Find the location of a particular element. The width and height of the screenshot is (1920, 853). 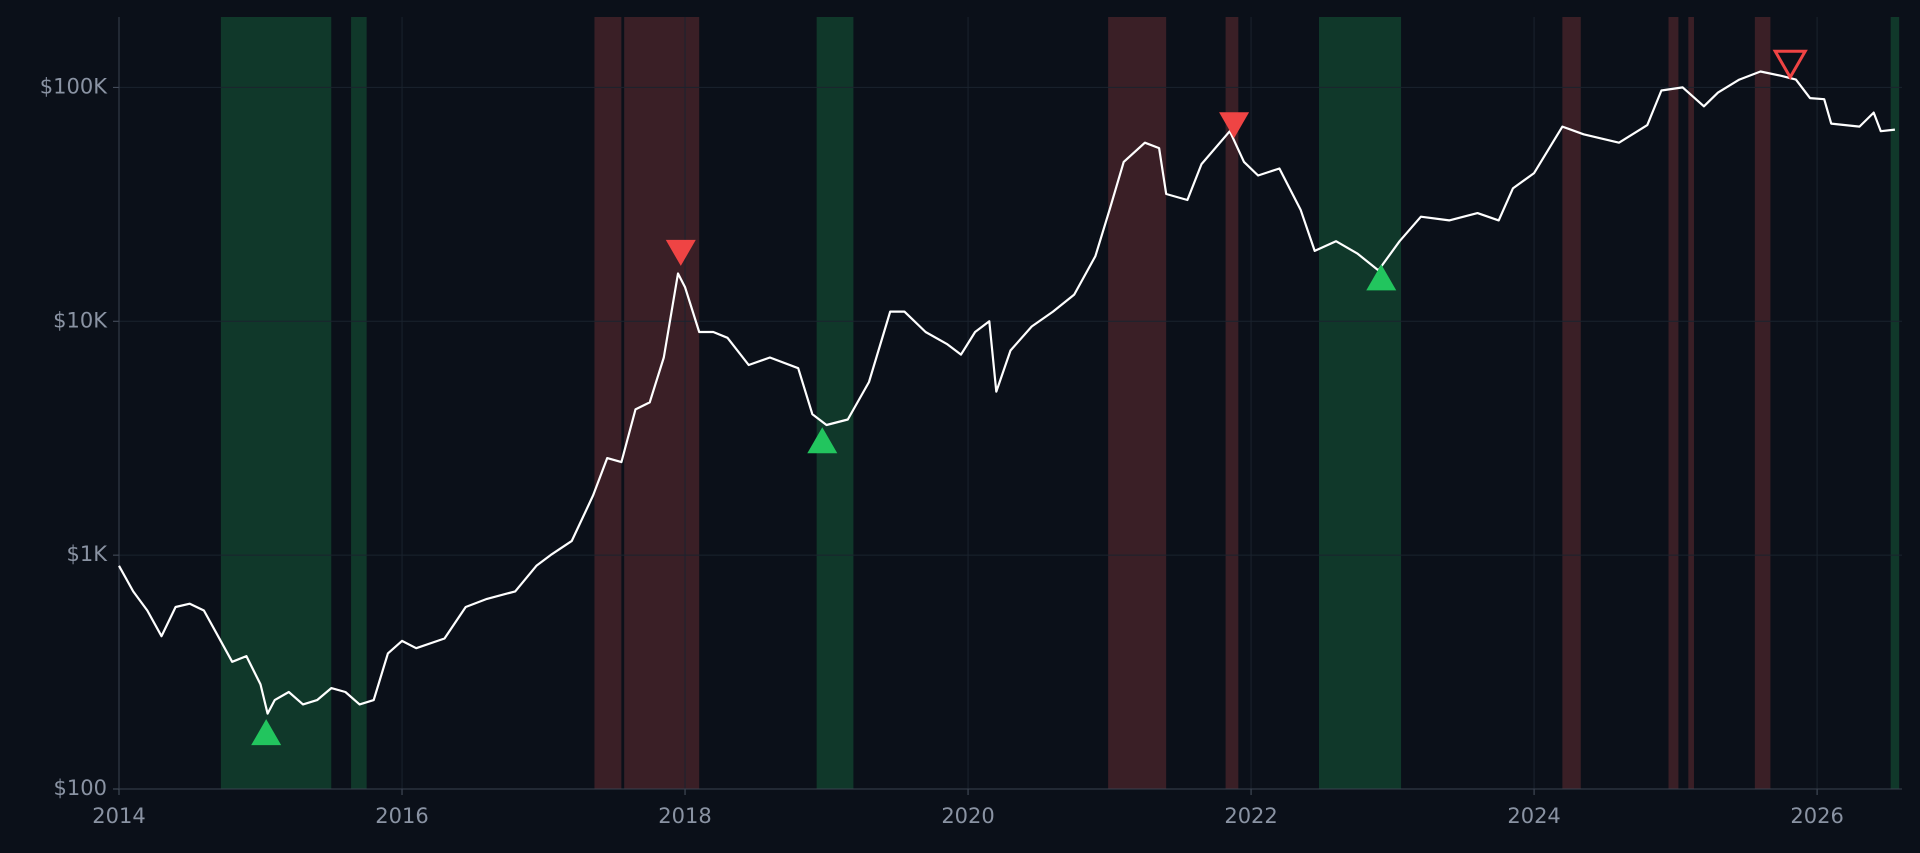

x-tick-label: 2026 is located at coordinates (1816, 816).